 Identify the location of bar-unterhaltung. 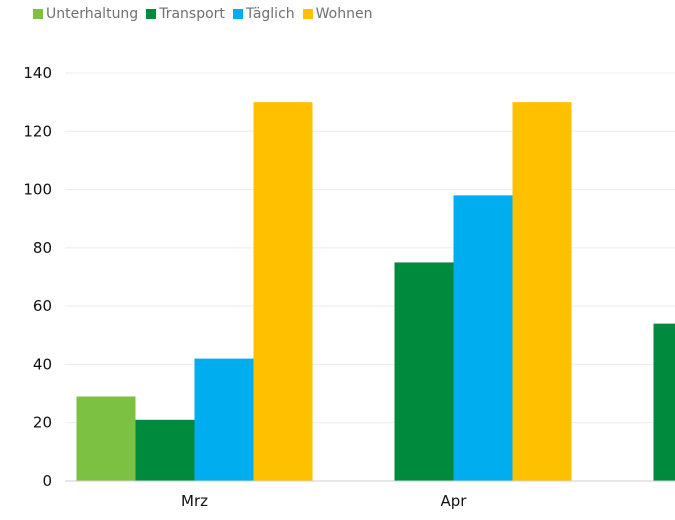
(106, 438).